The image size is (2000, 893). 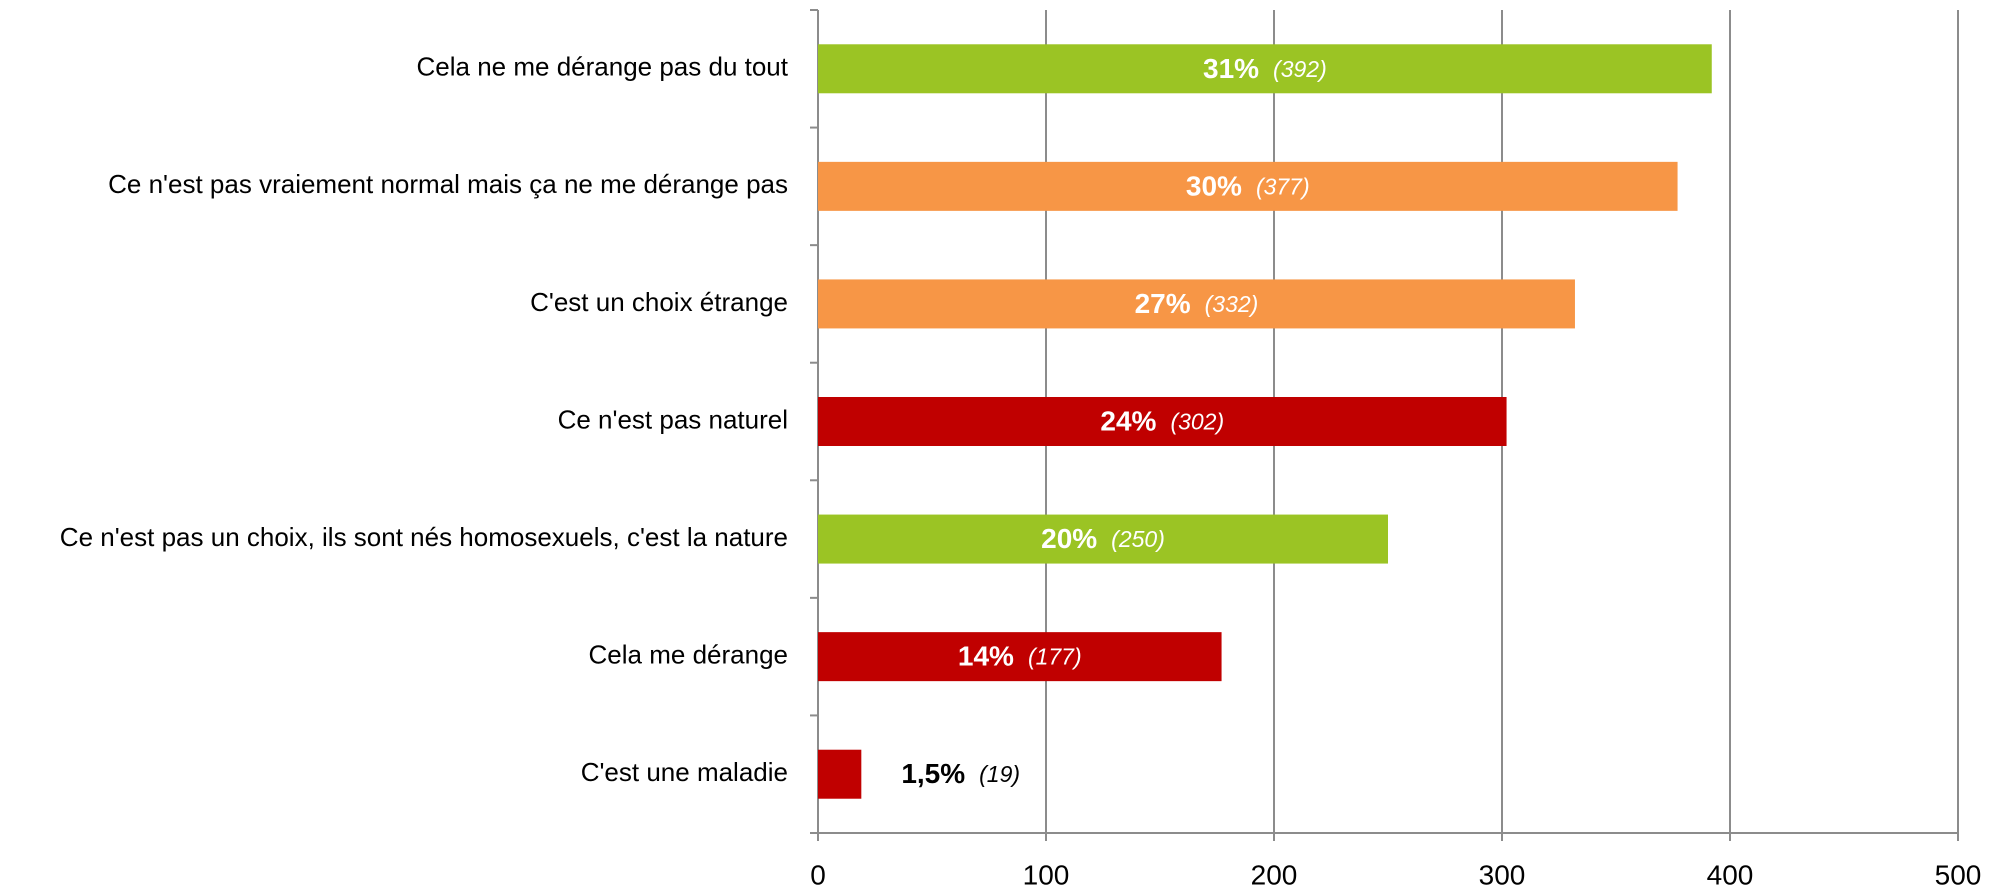 What do you see at coordinates (1138, 539) in the screenshot?
I see `count-label: (250)` at bounding box center [1138, 539].